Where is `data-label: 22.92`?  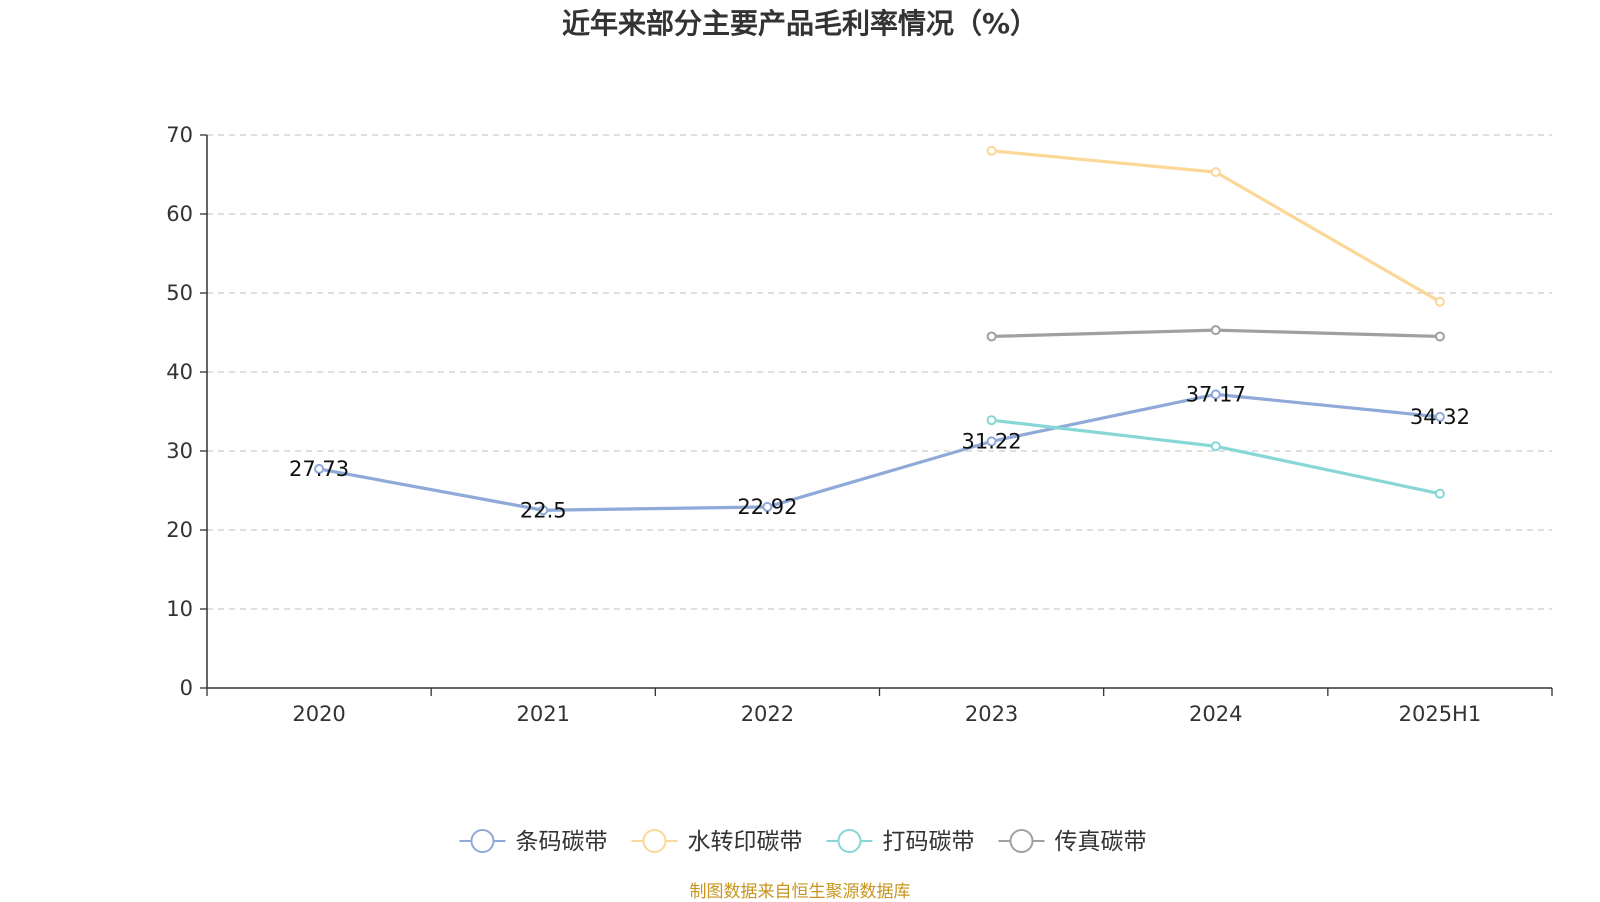 data-label: 22.92 is located at coordinates (767, 507).